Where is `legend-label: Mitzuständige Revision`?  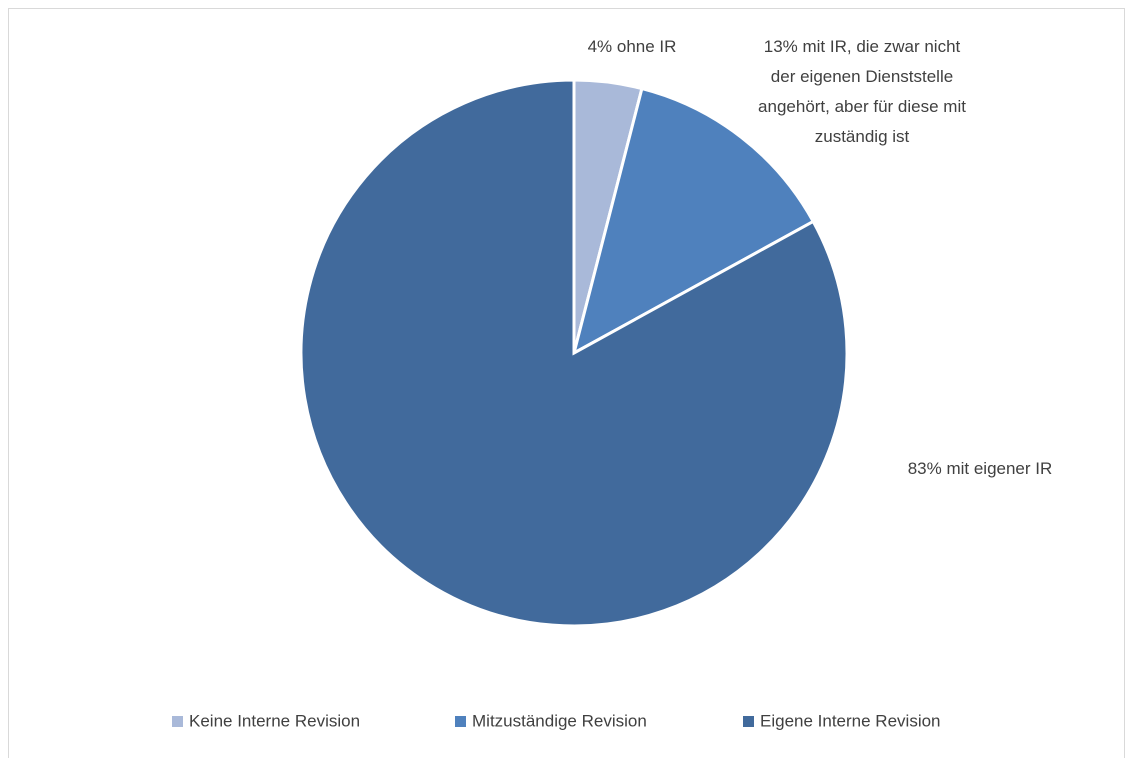 legend-label: Mitzuständige Revision is located at coordinates (559, 720).